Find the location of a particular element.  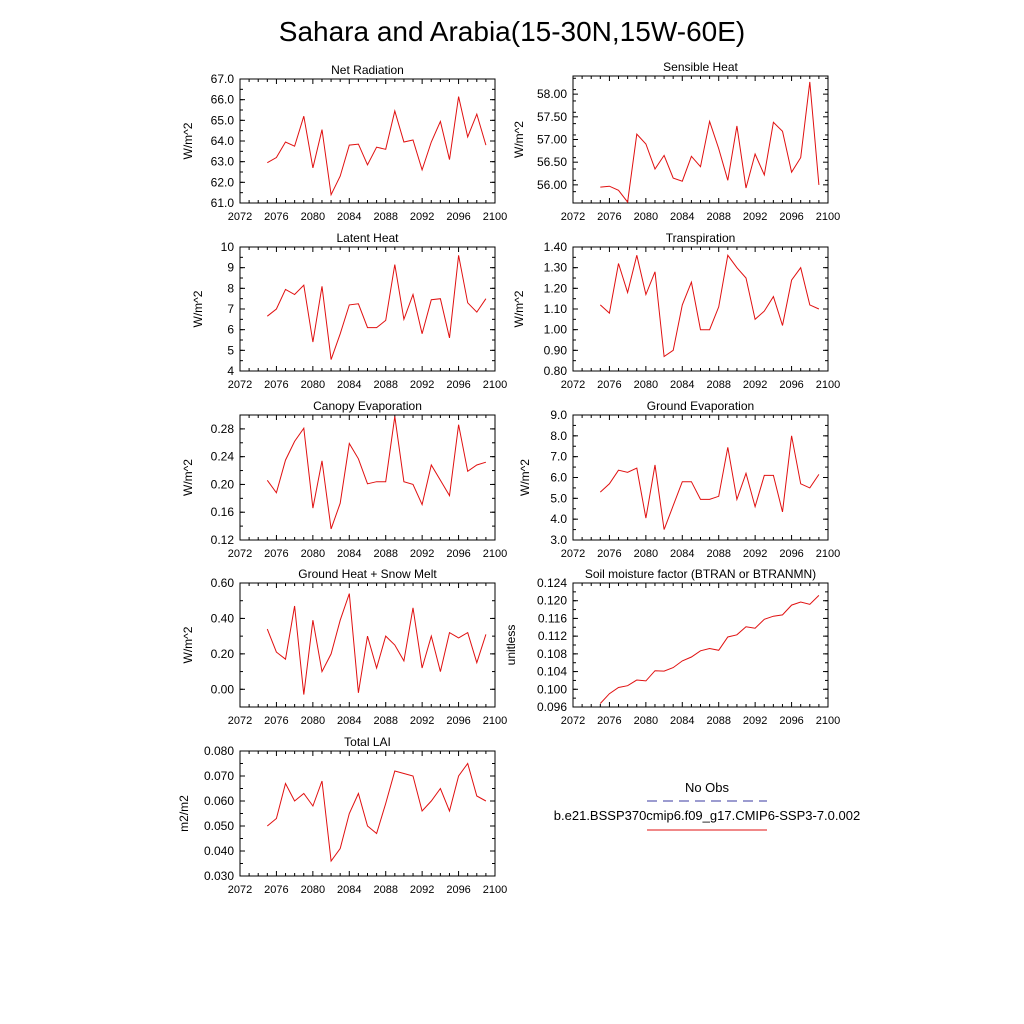

y-tick-label: 57.00 is located at coordinates (552, 140).